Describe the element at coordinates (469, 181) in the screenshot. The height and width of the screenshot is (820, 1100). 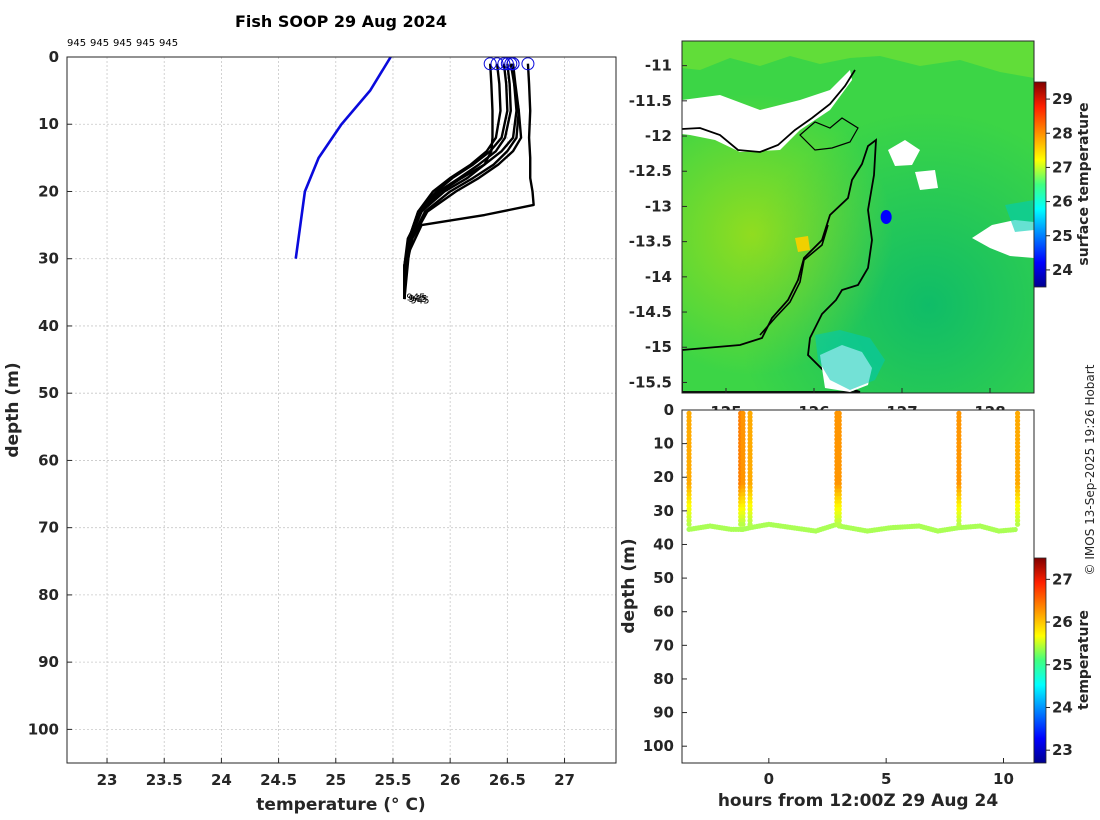
I see `profile-line-p8` at that location.